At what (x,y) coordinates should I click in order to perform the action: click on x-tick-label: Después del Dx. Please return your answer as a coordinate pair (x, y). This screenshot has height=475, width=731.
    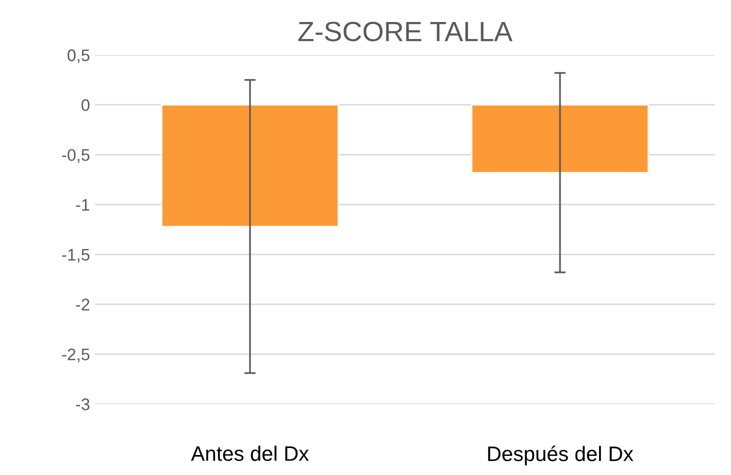
    Looking at the image, I should click on (561, 456).